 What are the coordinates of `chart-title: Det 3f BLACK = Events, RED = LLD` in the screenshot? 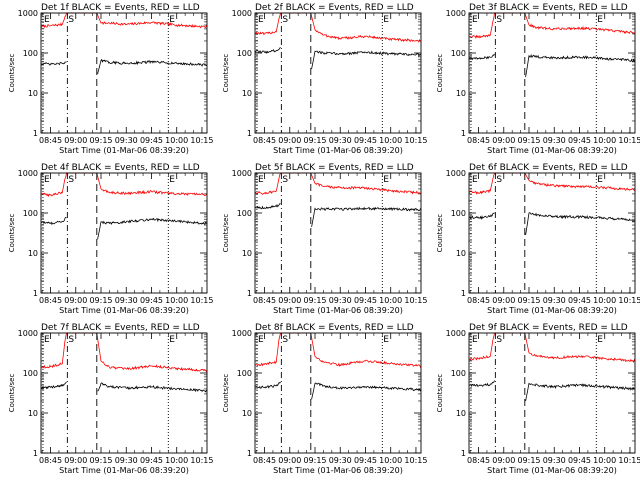 It's located at (548, 8).